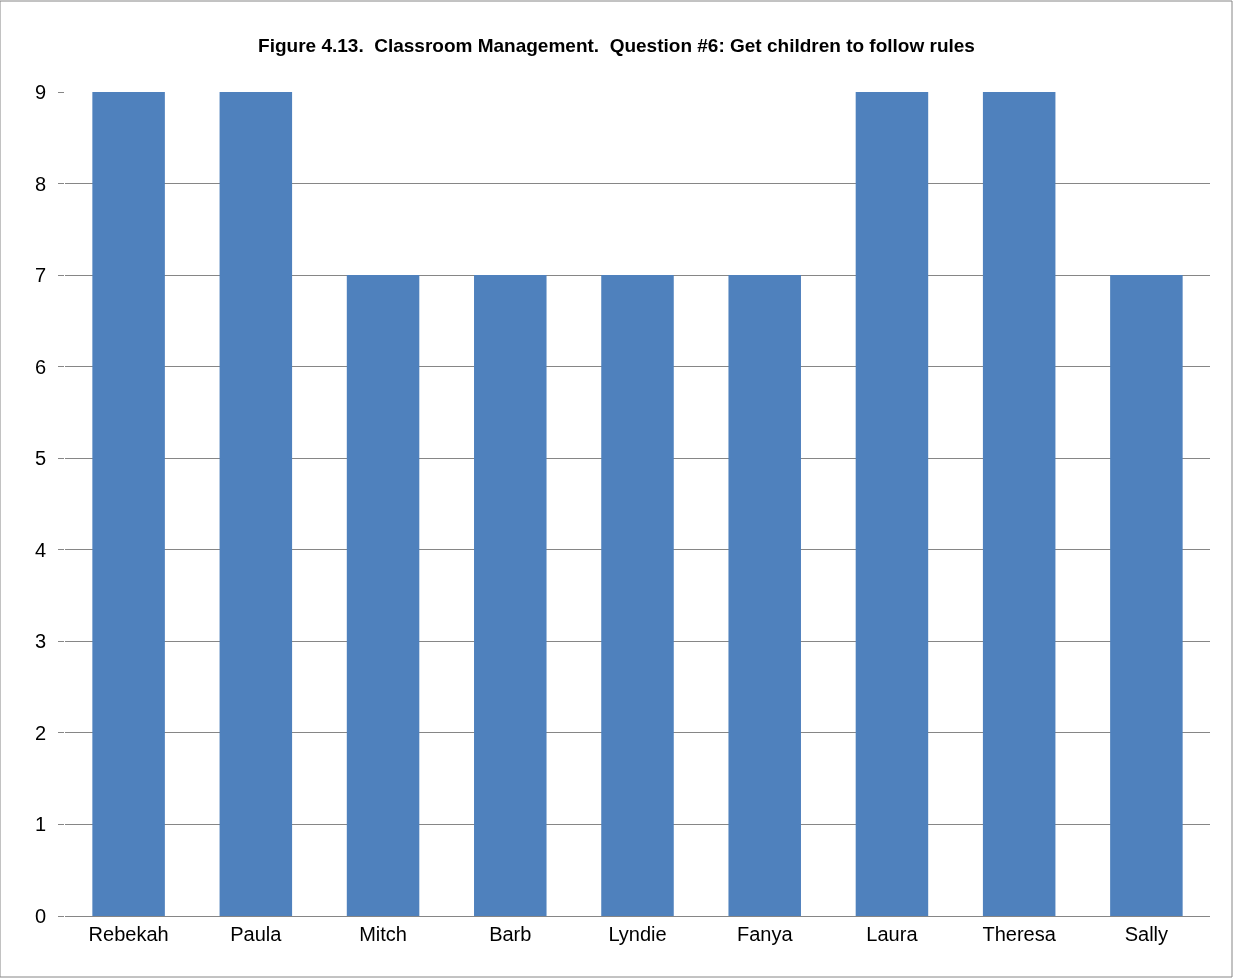  I want to click on y-tick-label: 1, so click(40, 824).